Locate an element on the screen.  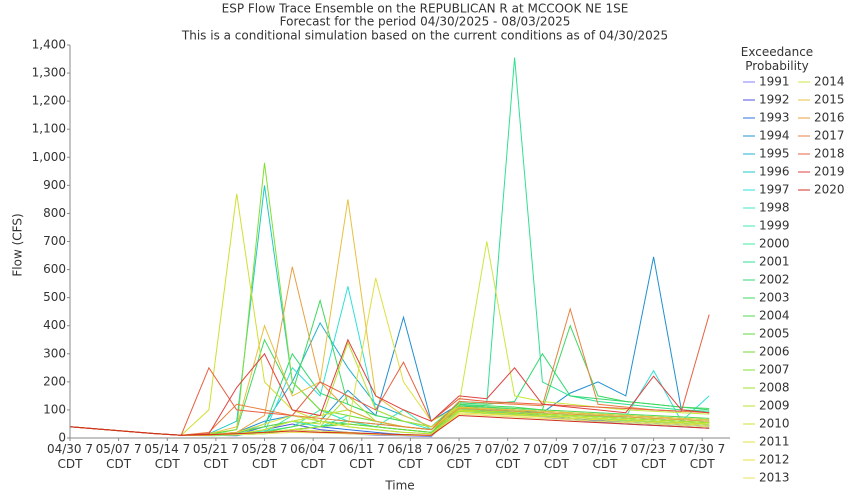
legend-label: 2017 is located at coordinates (829, 136).